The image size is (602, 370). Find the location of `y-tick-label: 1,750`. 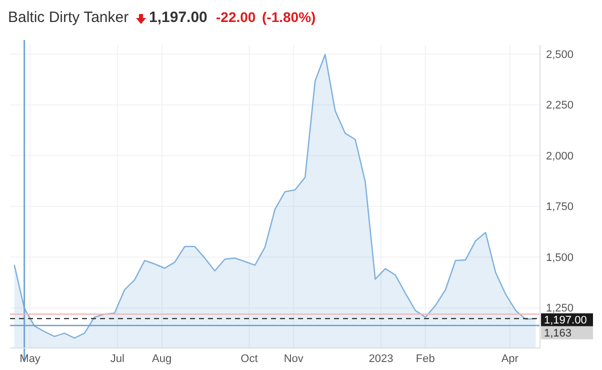

y-tick-label: 1,750 is located at coordinates (560, 207).